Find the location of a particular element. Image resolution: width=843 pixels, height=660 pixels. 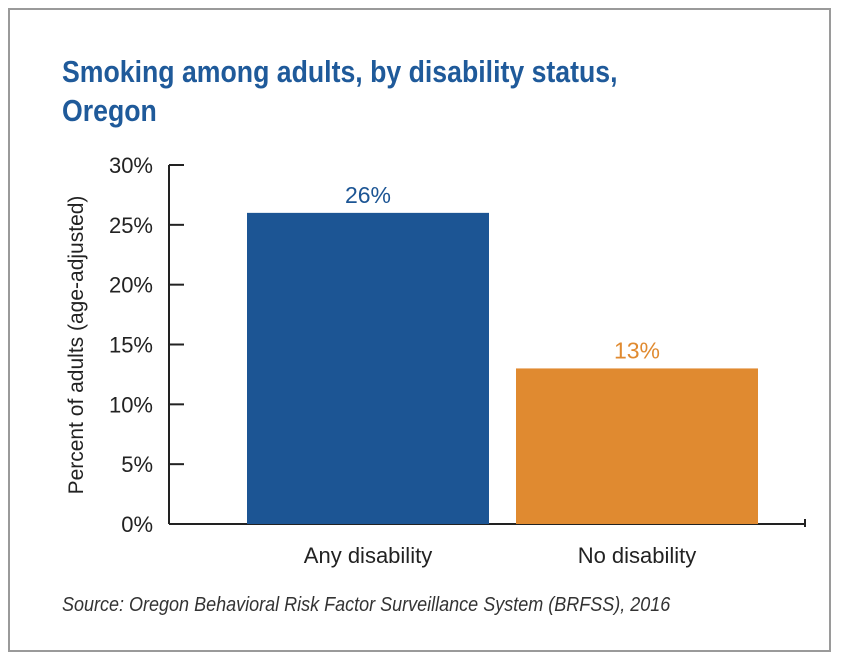

x-category-label: Any disability is located at coordinates (368, 555).